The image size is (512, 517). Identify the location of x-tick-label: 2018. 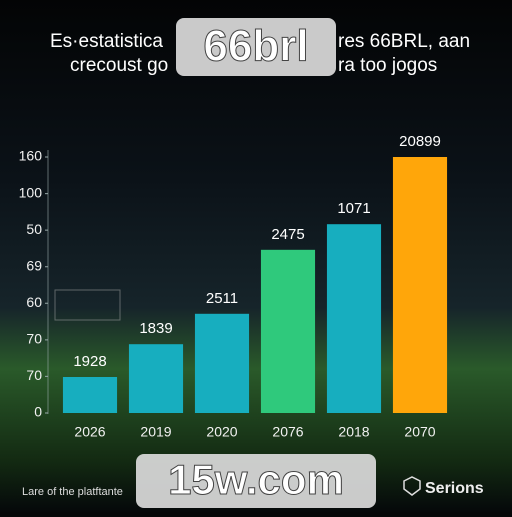
(353, 432).